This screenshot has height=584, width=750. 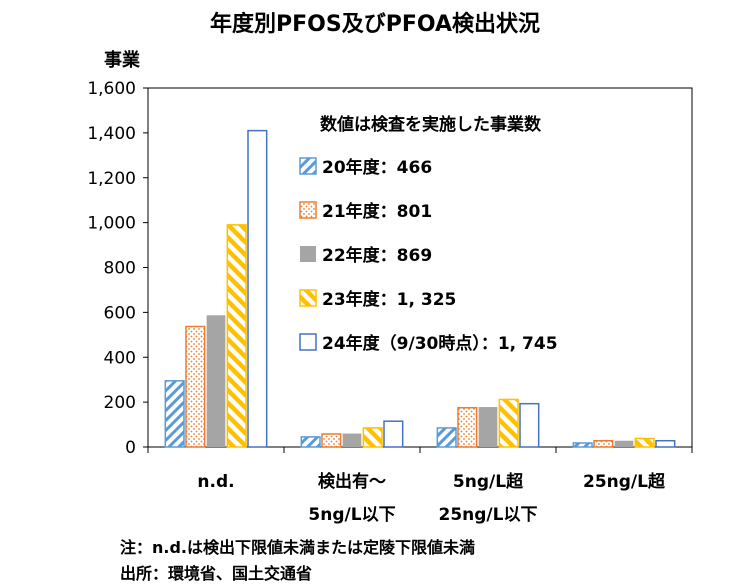 I want to click on legend-entry-label: 24年度（9/30時点）：1, 745, so click(x=440, y=343).